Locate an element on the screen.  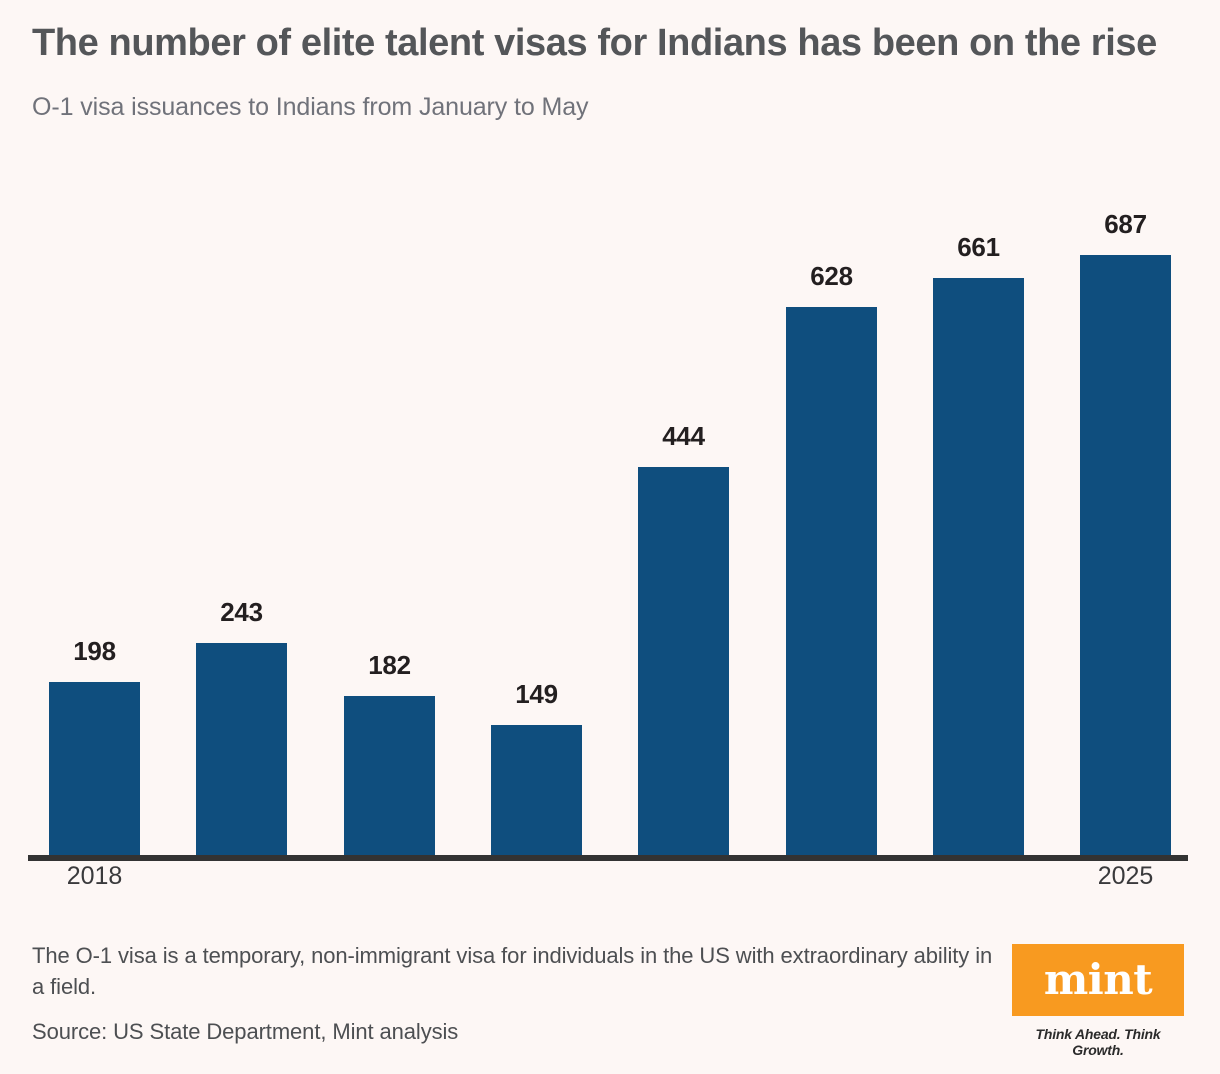
bar-group: 182 is located at coordinates (389, 752).